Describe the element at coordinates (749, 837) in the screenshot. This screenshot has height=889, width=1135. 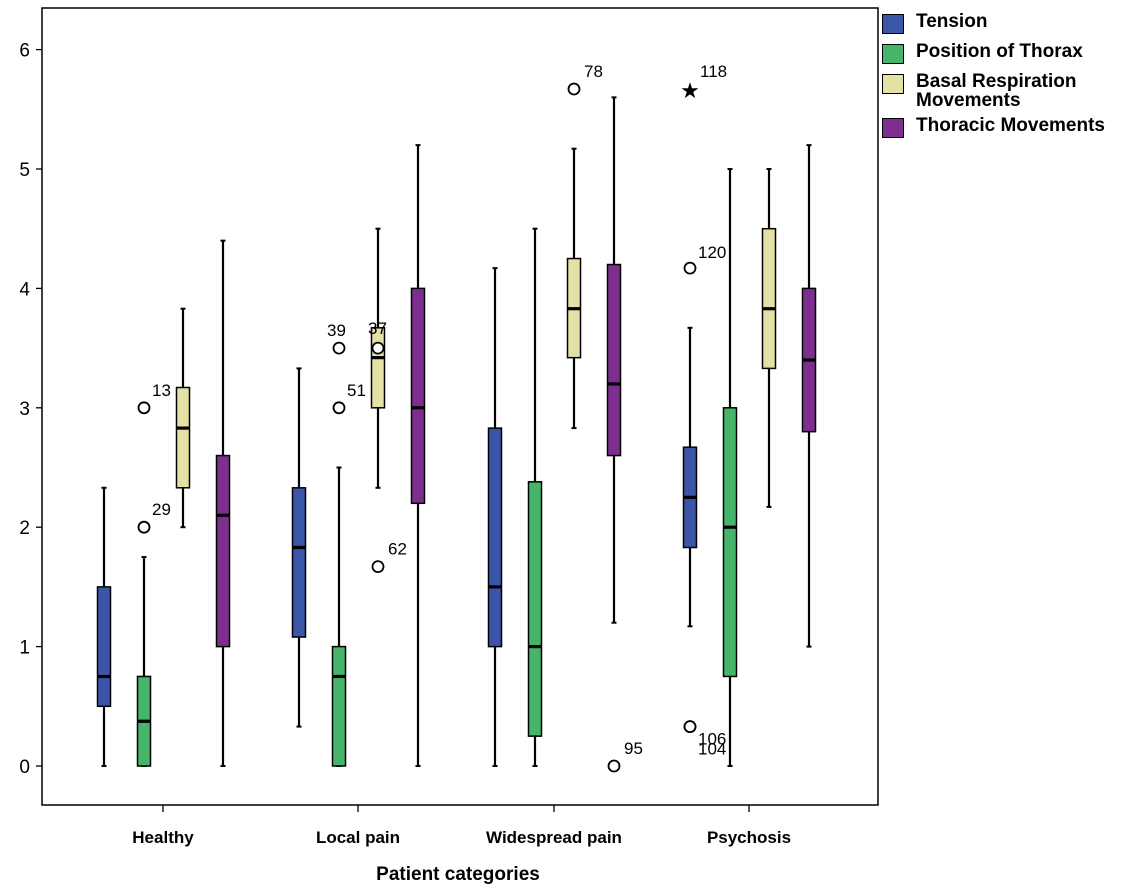
I see `x-tick-label: Psychosis` at that location.